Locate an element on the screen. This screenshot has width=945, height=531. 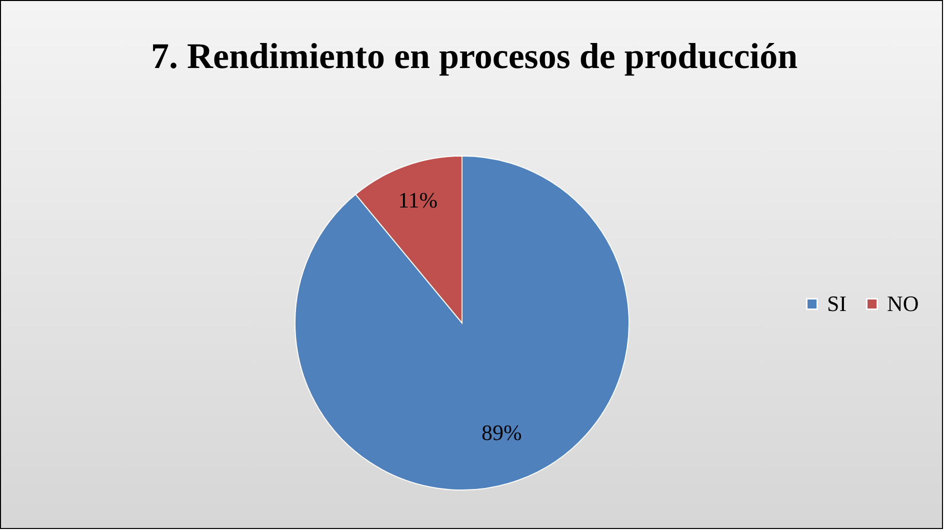
legend-label: NO is located at coordinates (903, 303).